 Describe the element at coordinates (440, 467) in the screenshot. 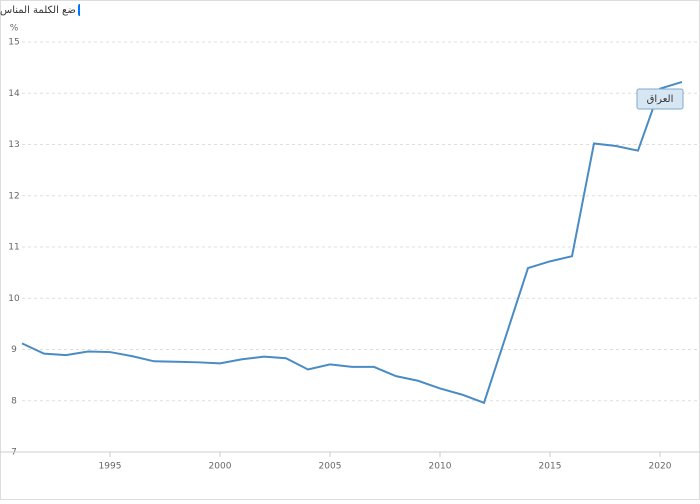

I see `x-tick-label: 2010` at that location.